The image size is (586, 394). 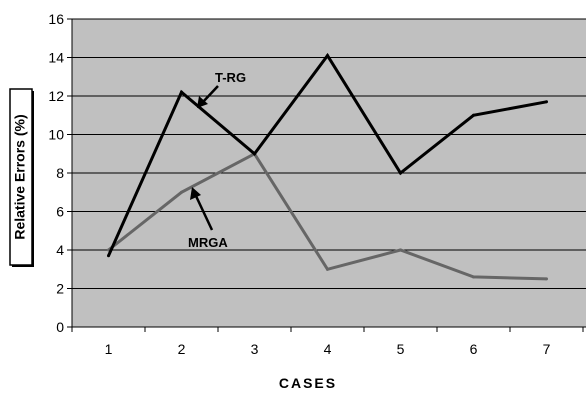 I want to click on y-tick-label: 4, so click(x=60, y=250).